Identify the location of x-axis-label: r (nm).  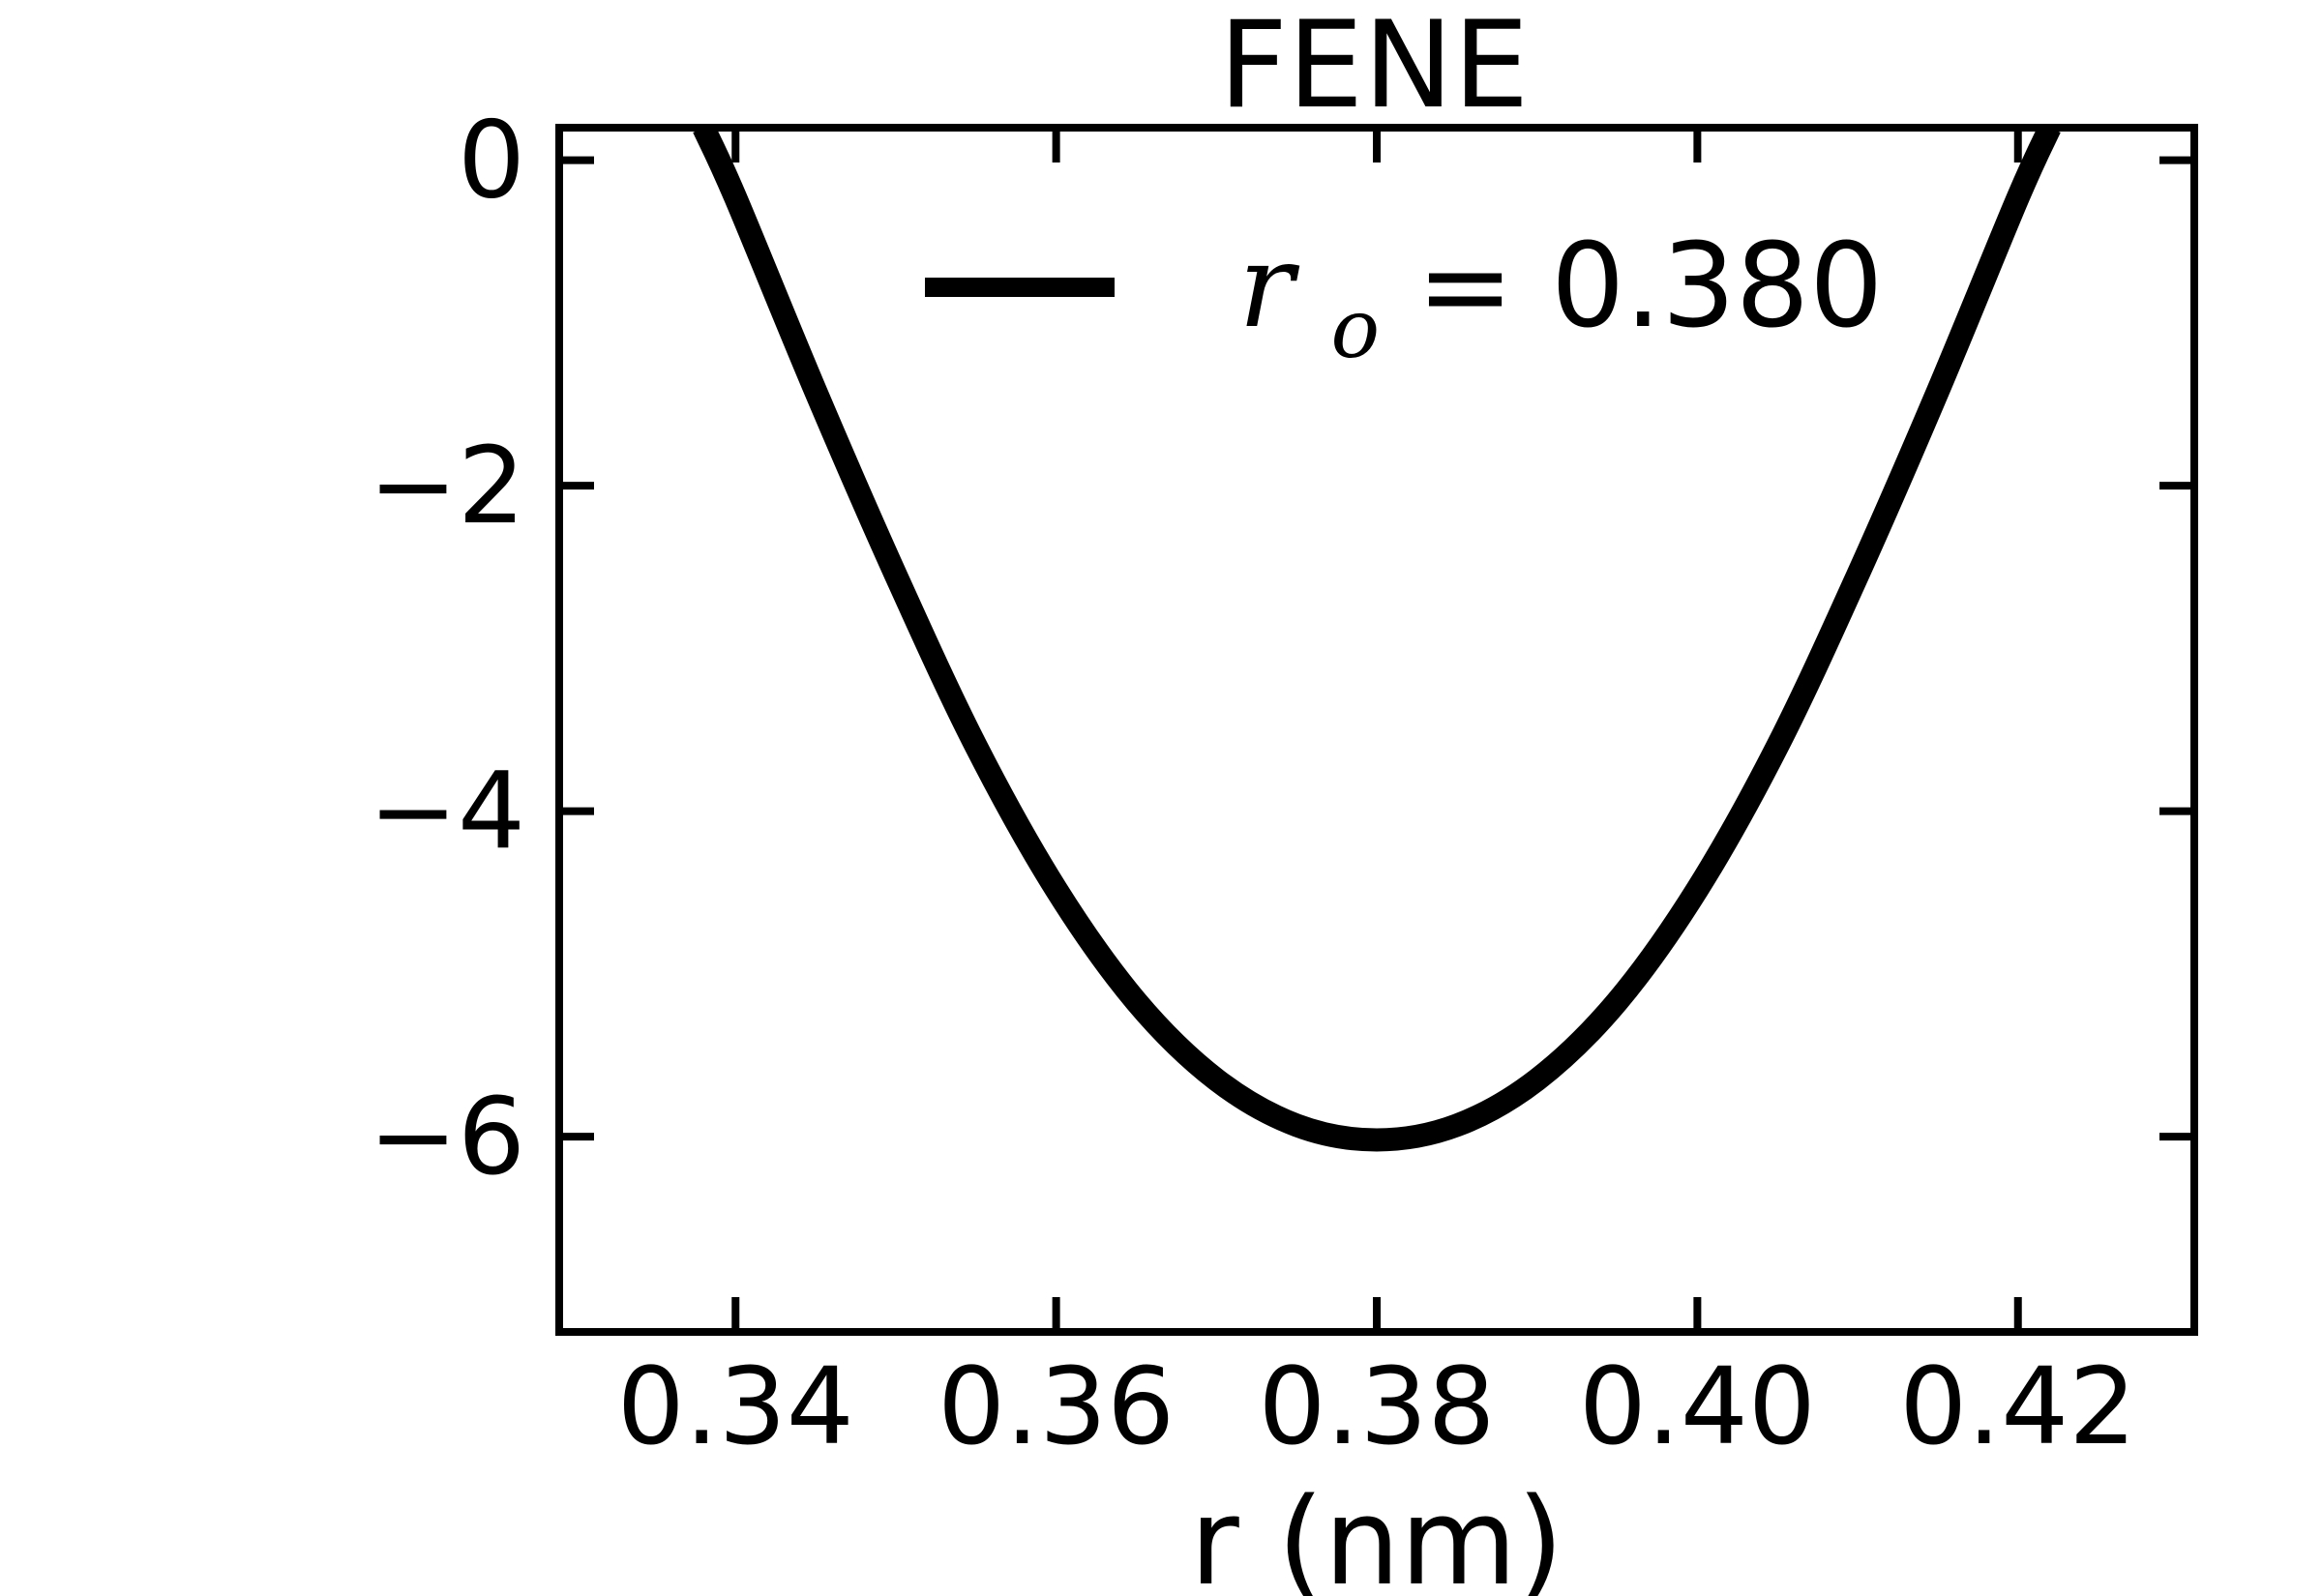
(1377, 1534).